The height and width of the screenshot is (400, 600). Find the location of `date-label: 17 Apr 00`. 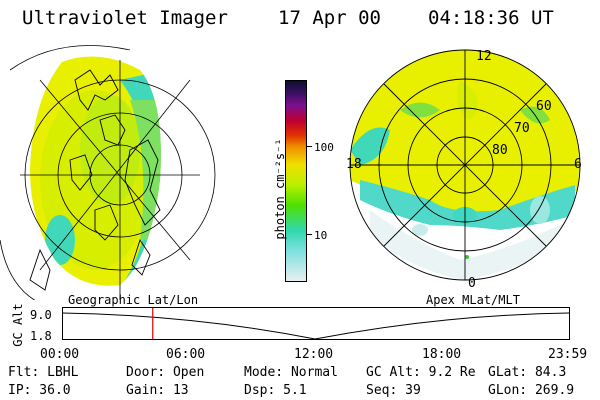

date-label: 17 Apr 00 is located at coordinates (329, 18).